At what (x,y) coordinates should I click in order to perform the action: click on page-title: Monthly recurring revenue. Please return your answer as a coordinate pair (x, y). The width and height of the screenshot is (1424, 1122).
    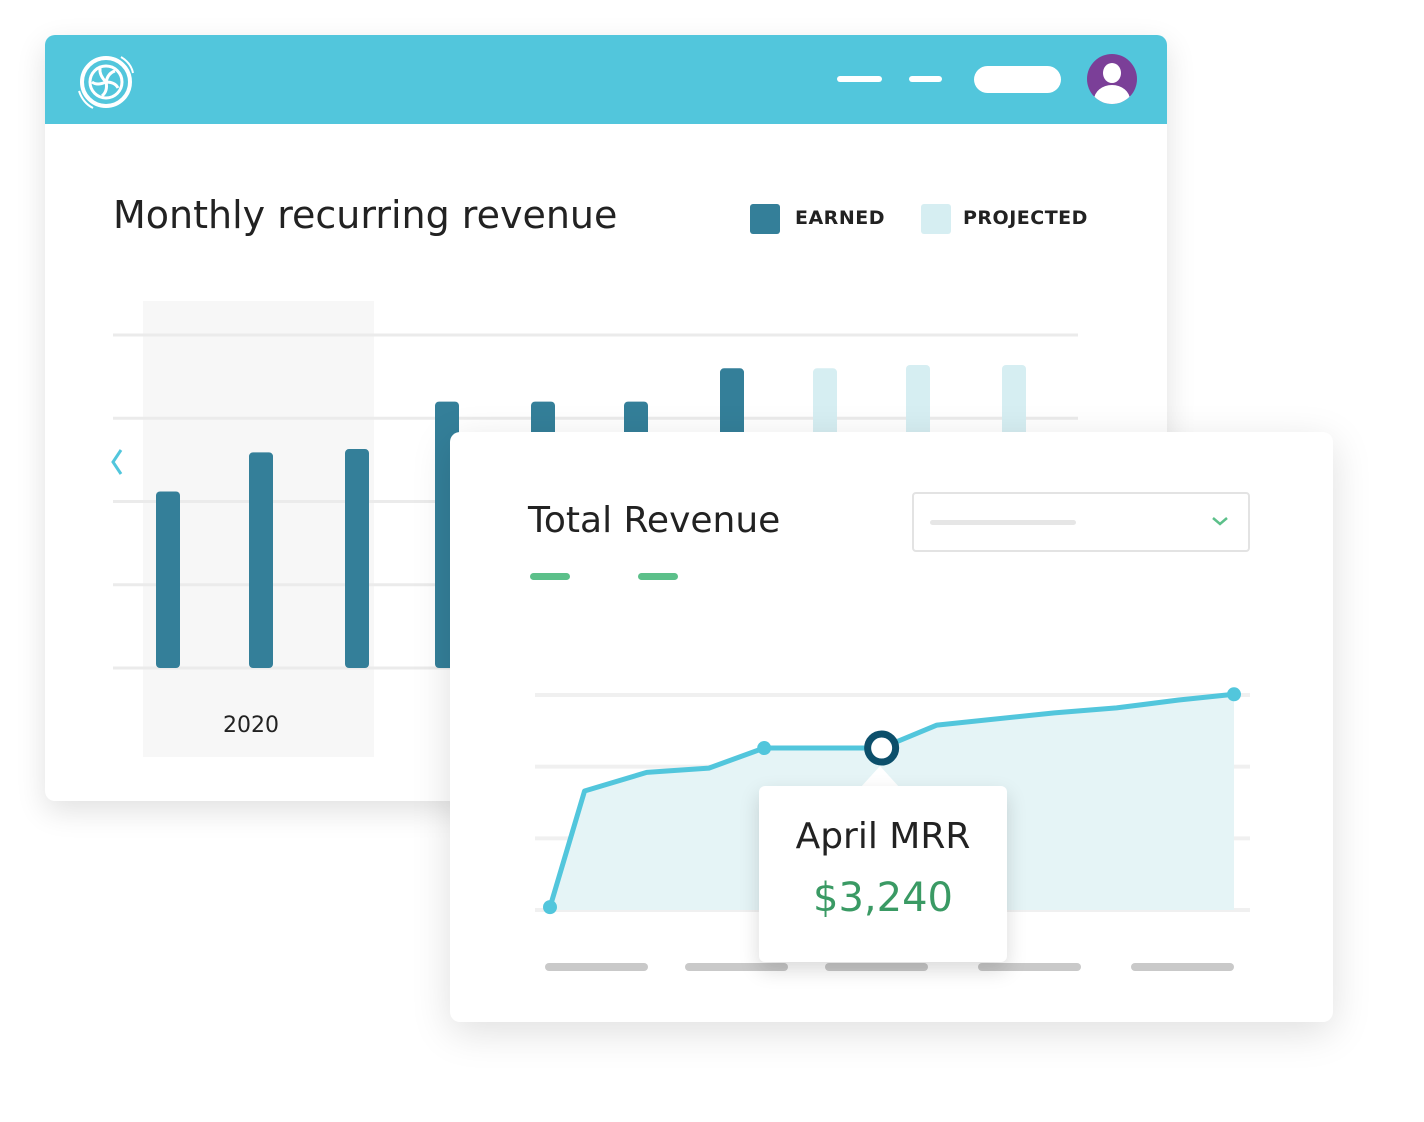
    Looking at the image, I should click on (365, 215).